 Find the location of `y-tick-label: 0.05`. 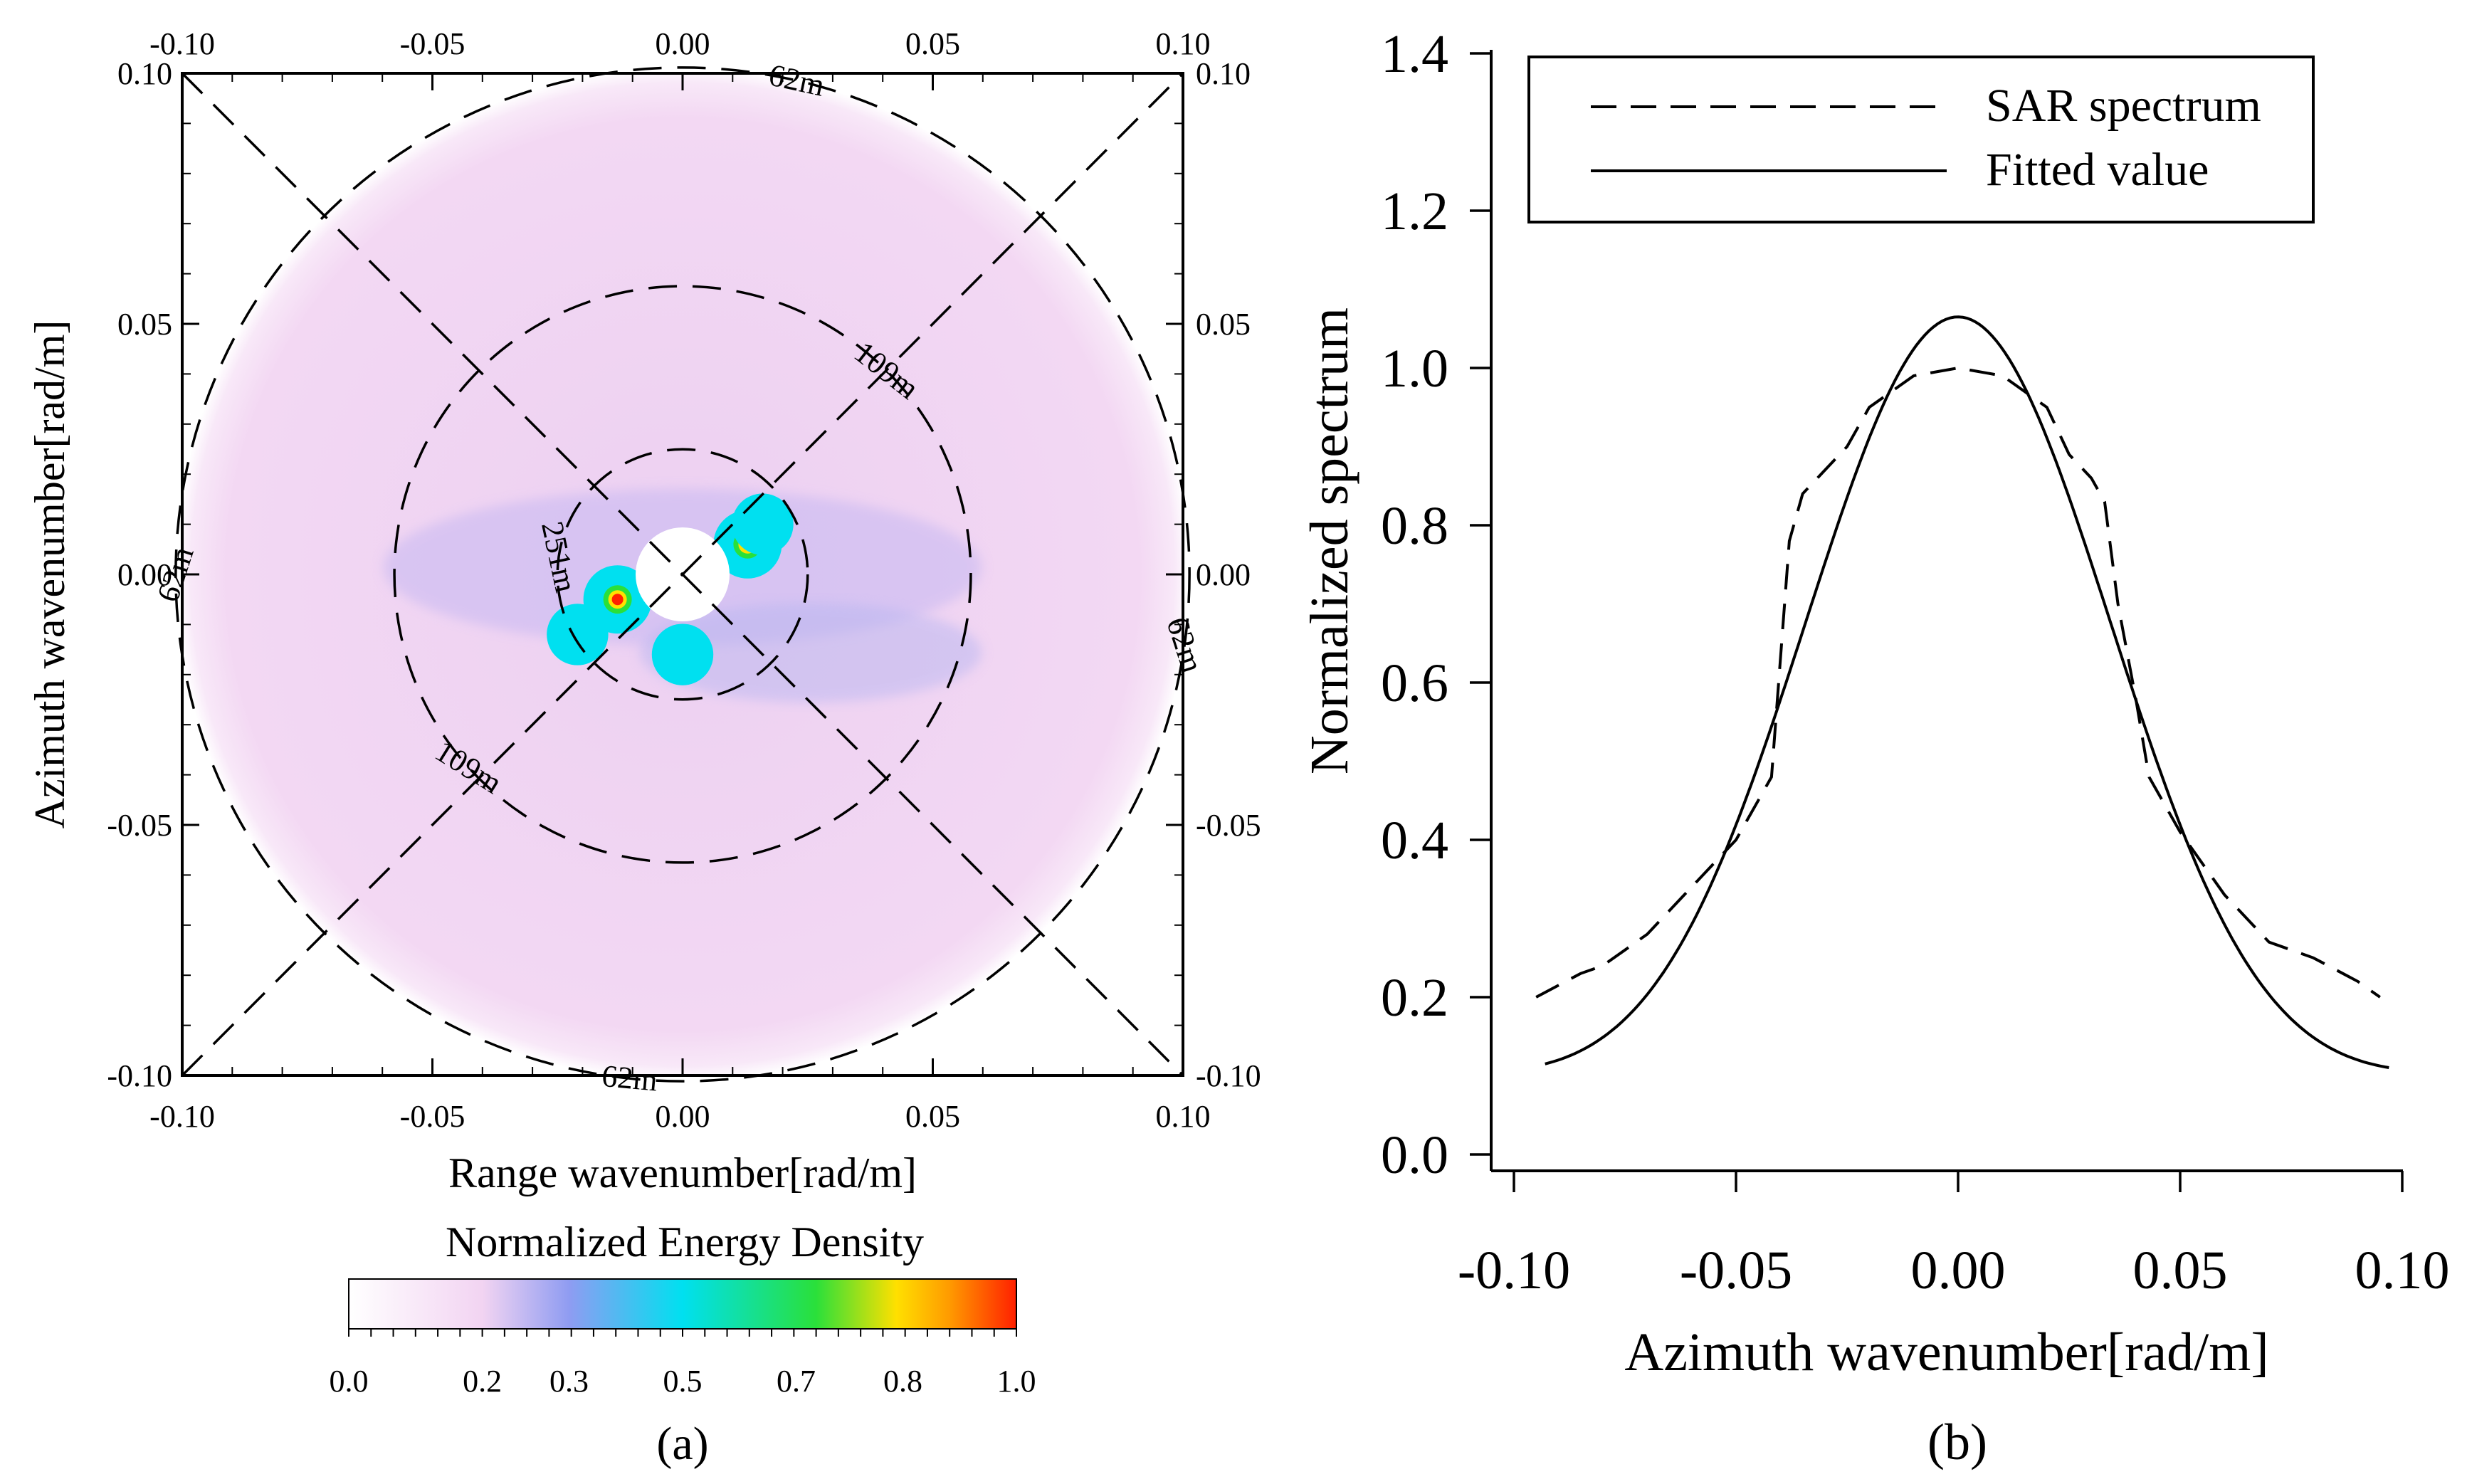

y-tick-label: 0.05 is located at coordinates (144, 324).